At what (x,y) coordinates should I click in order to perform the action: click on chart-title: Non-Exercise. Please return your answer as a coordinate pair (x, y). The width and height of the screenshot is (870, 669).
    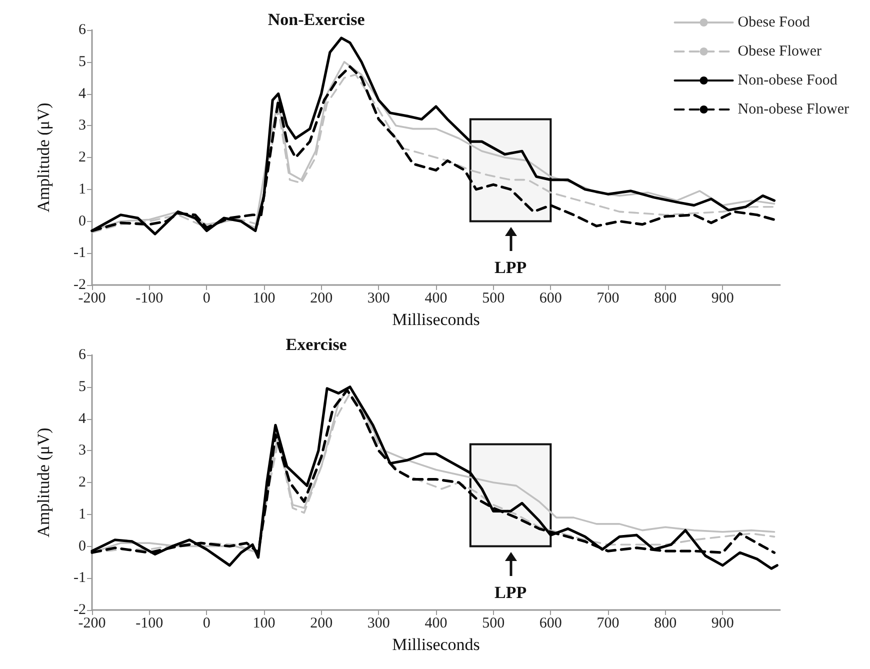
    Looking at the image, I should click on (317, 19).